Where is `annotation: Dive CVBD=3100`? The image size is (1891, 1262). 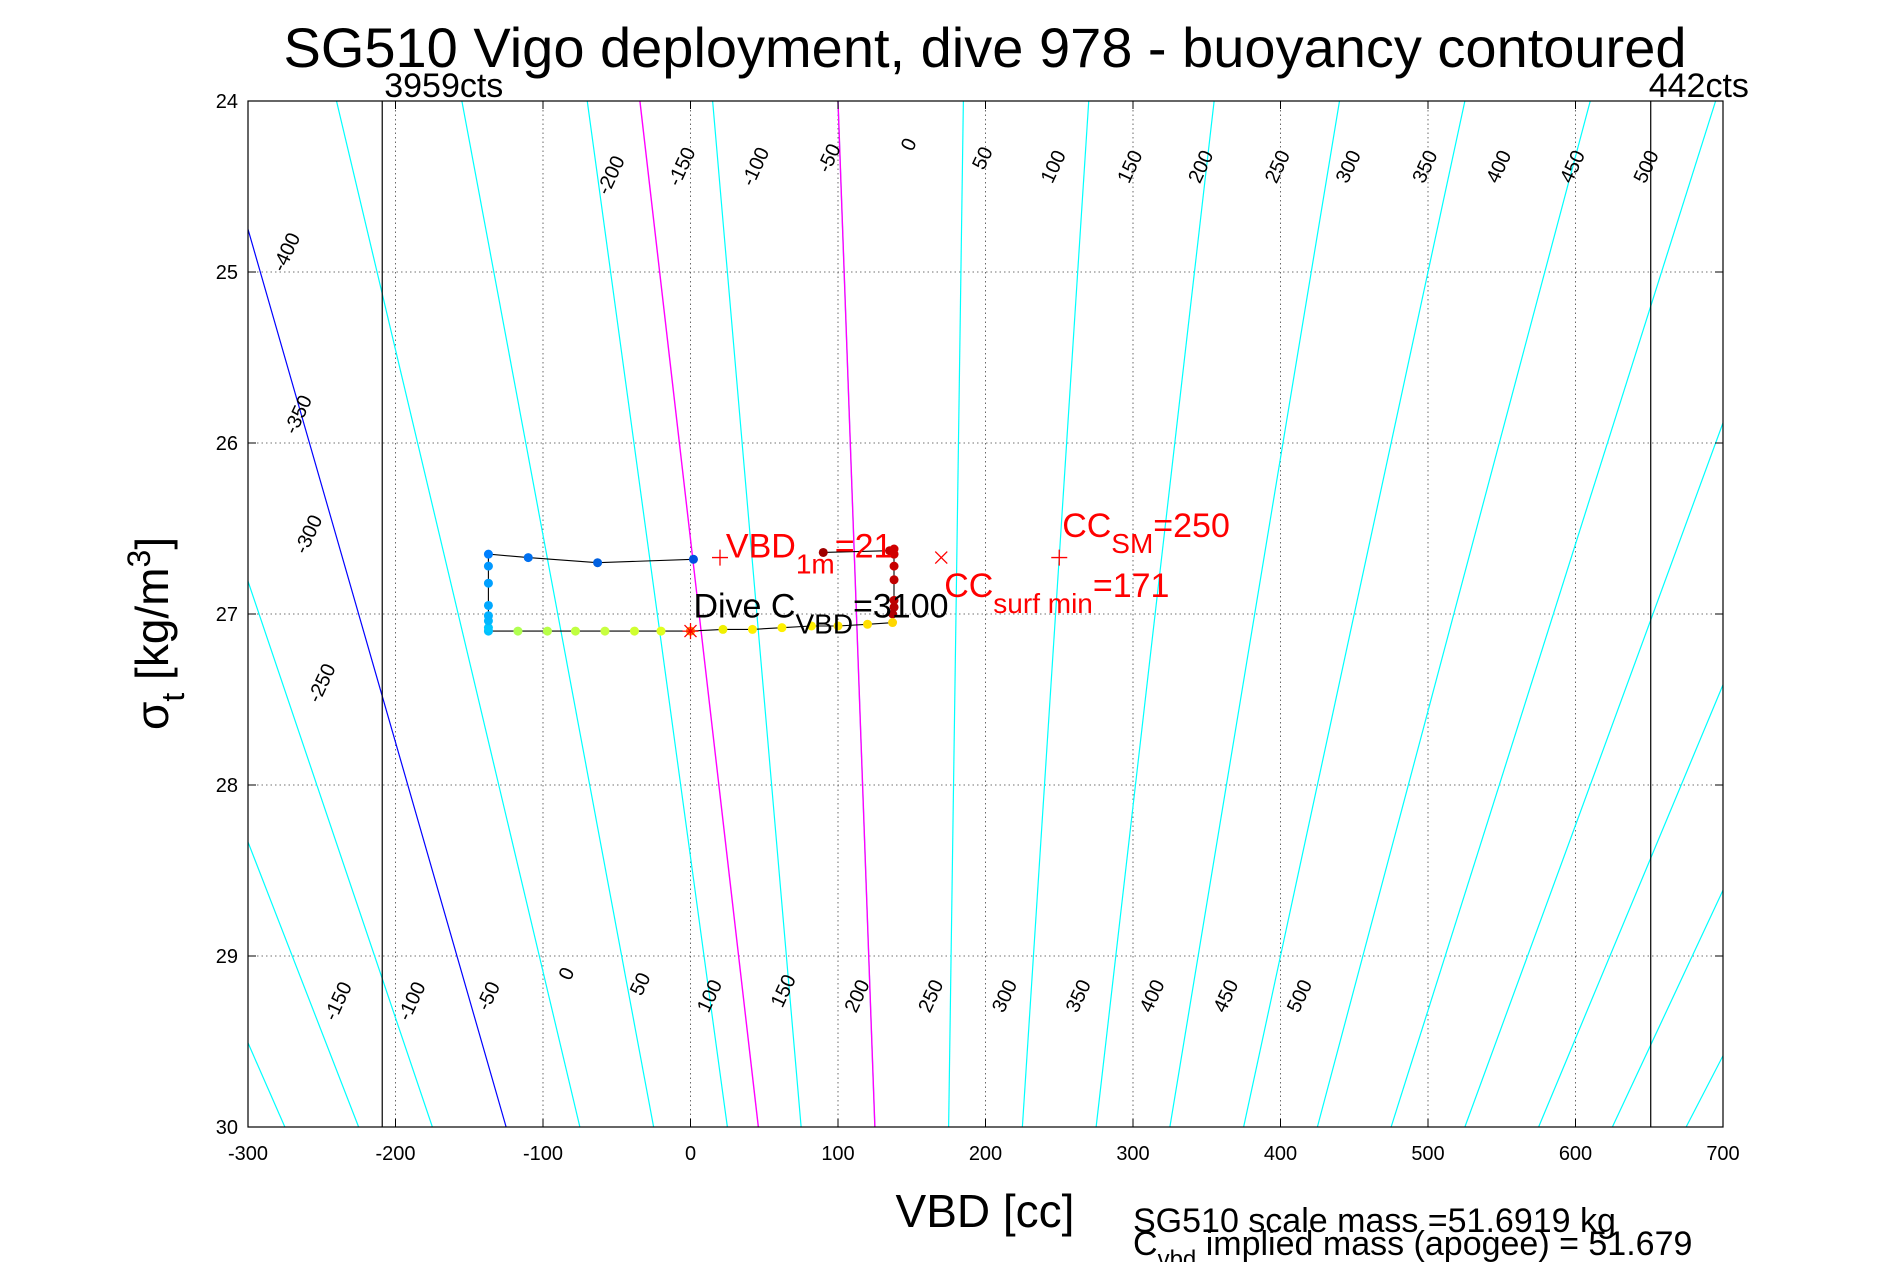 annotation: Dive CVBD=3100 is located at coordinates (820, 613).